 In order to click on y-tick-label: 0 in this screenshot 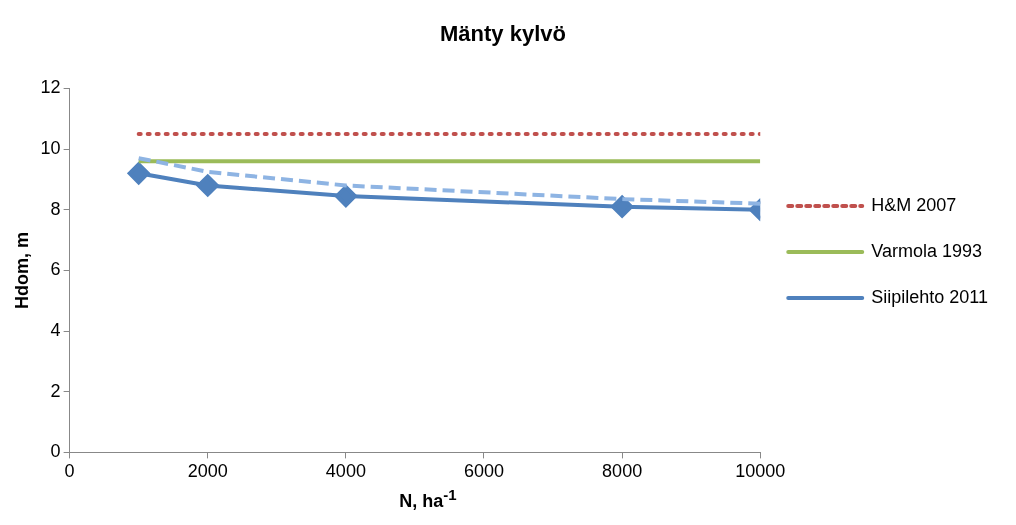, I will do `click(55, 451)`.